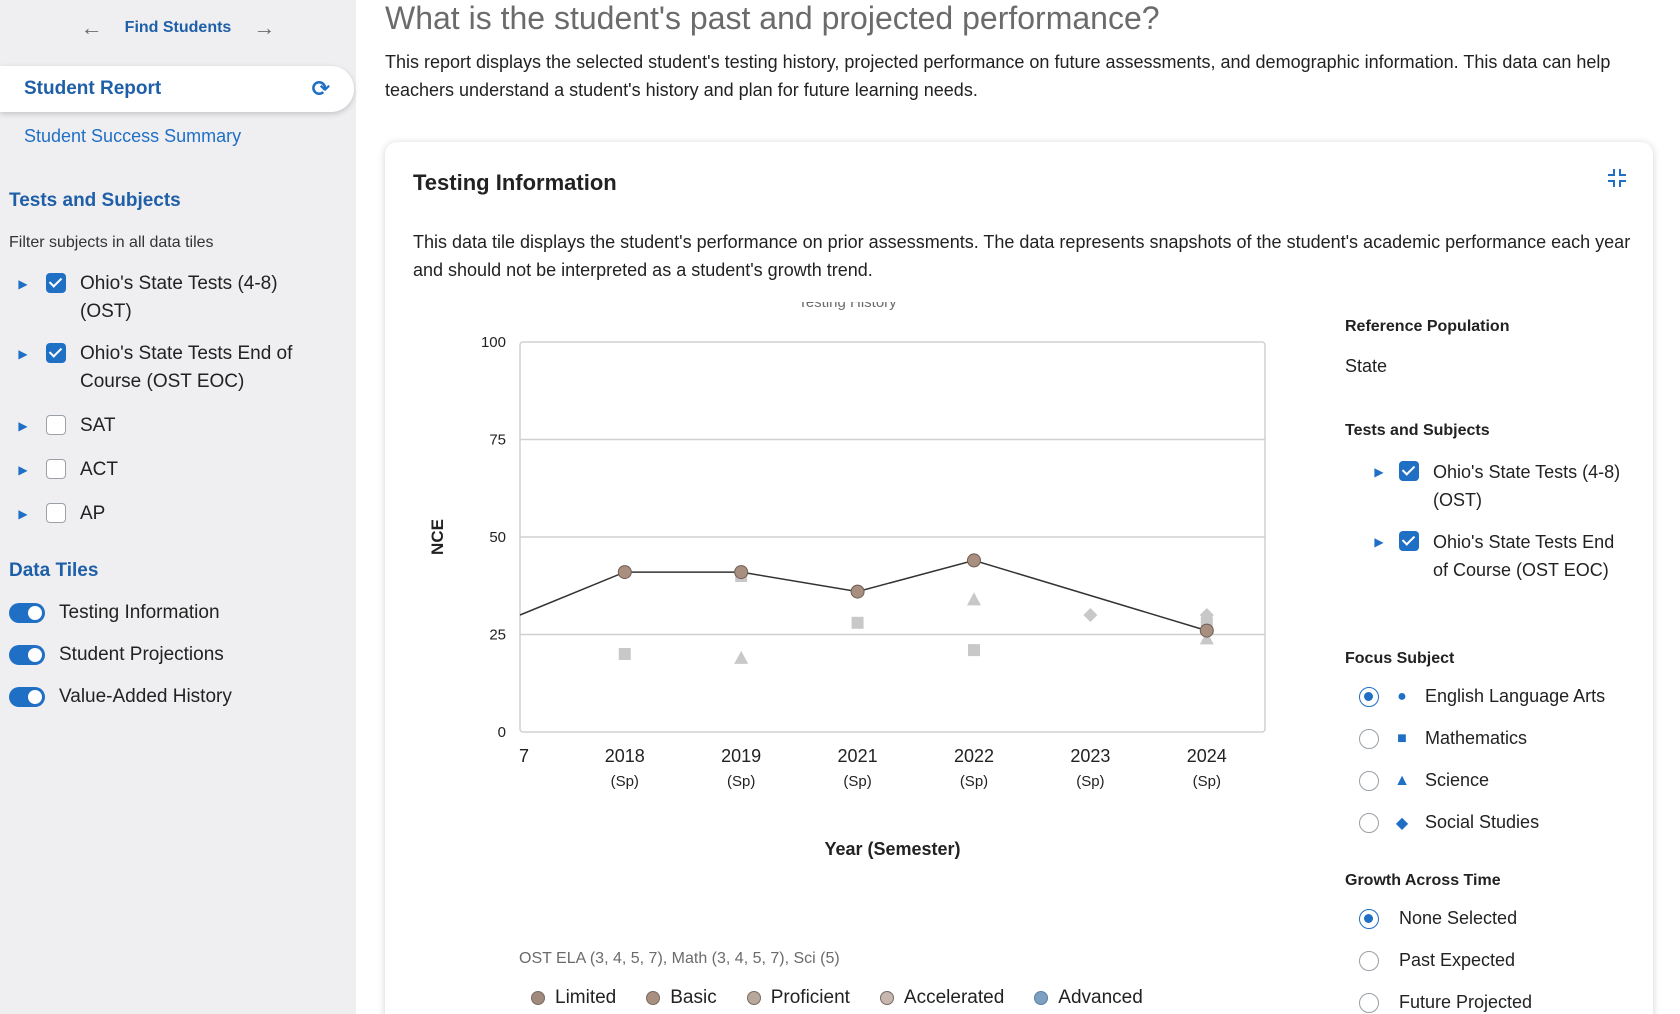  I want to click on refresh-icon: ⟳, so click(320, 88).